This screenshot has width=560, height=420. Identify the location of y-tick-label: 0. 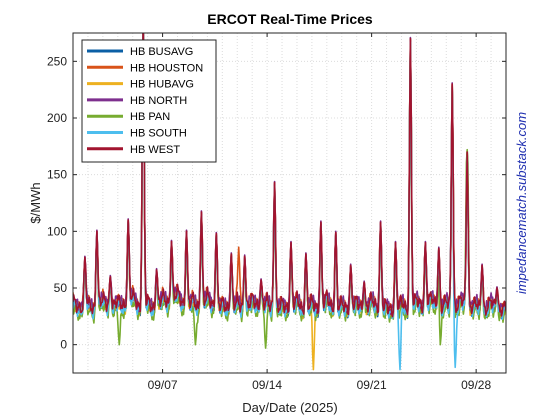
(63, 345).